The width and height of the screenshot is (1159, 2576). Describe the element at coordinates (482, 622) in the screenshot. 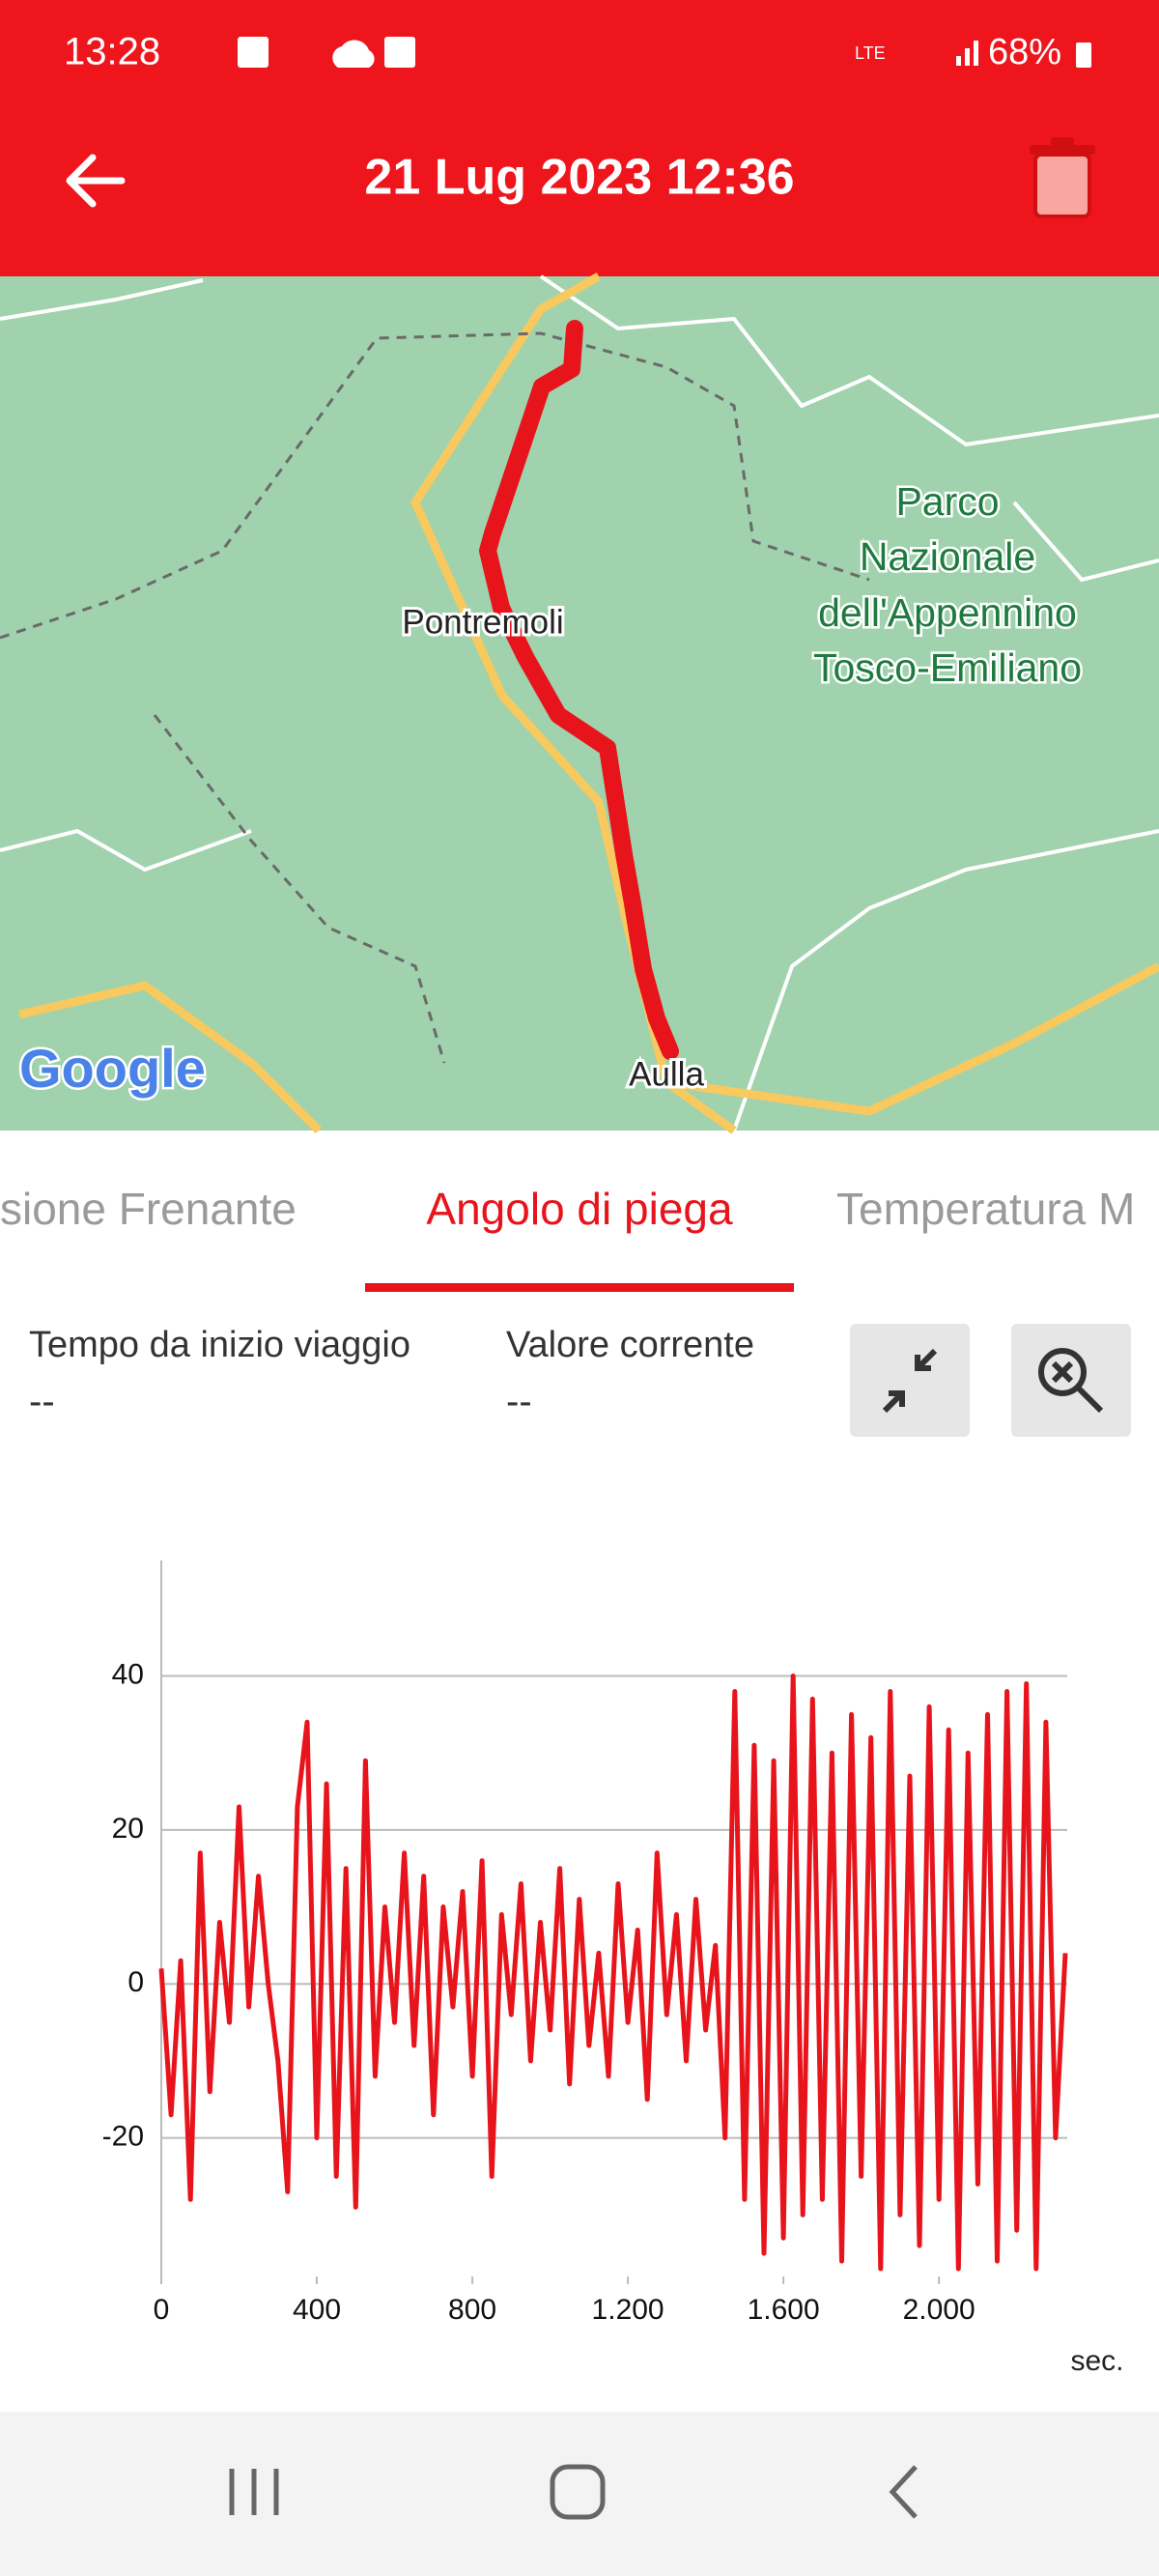

I see `map-label: Pontremoli` at that location.